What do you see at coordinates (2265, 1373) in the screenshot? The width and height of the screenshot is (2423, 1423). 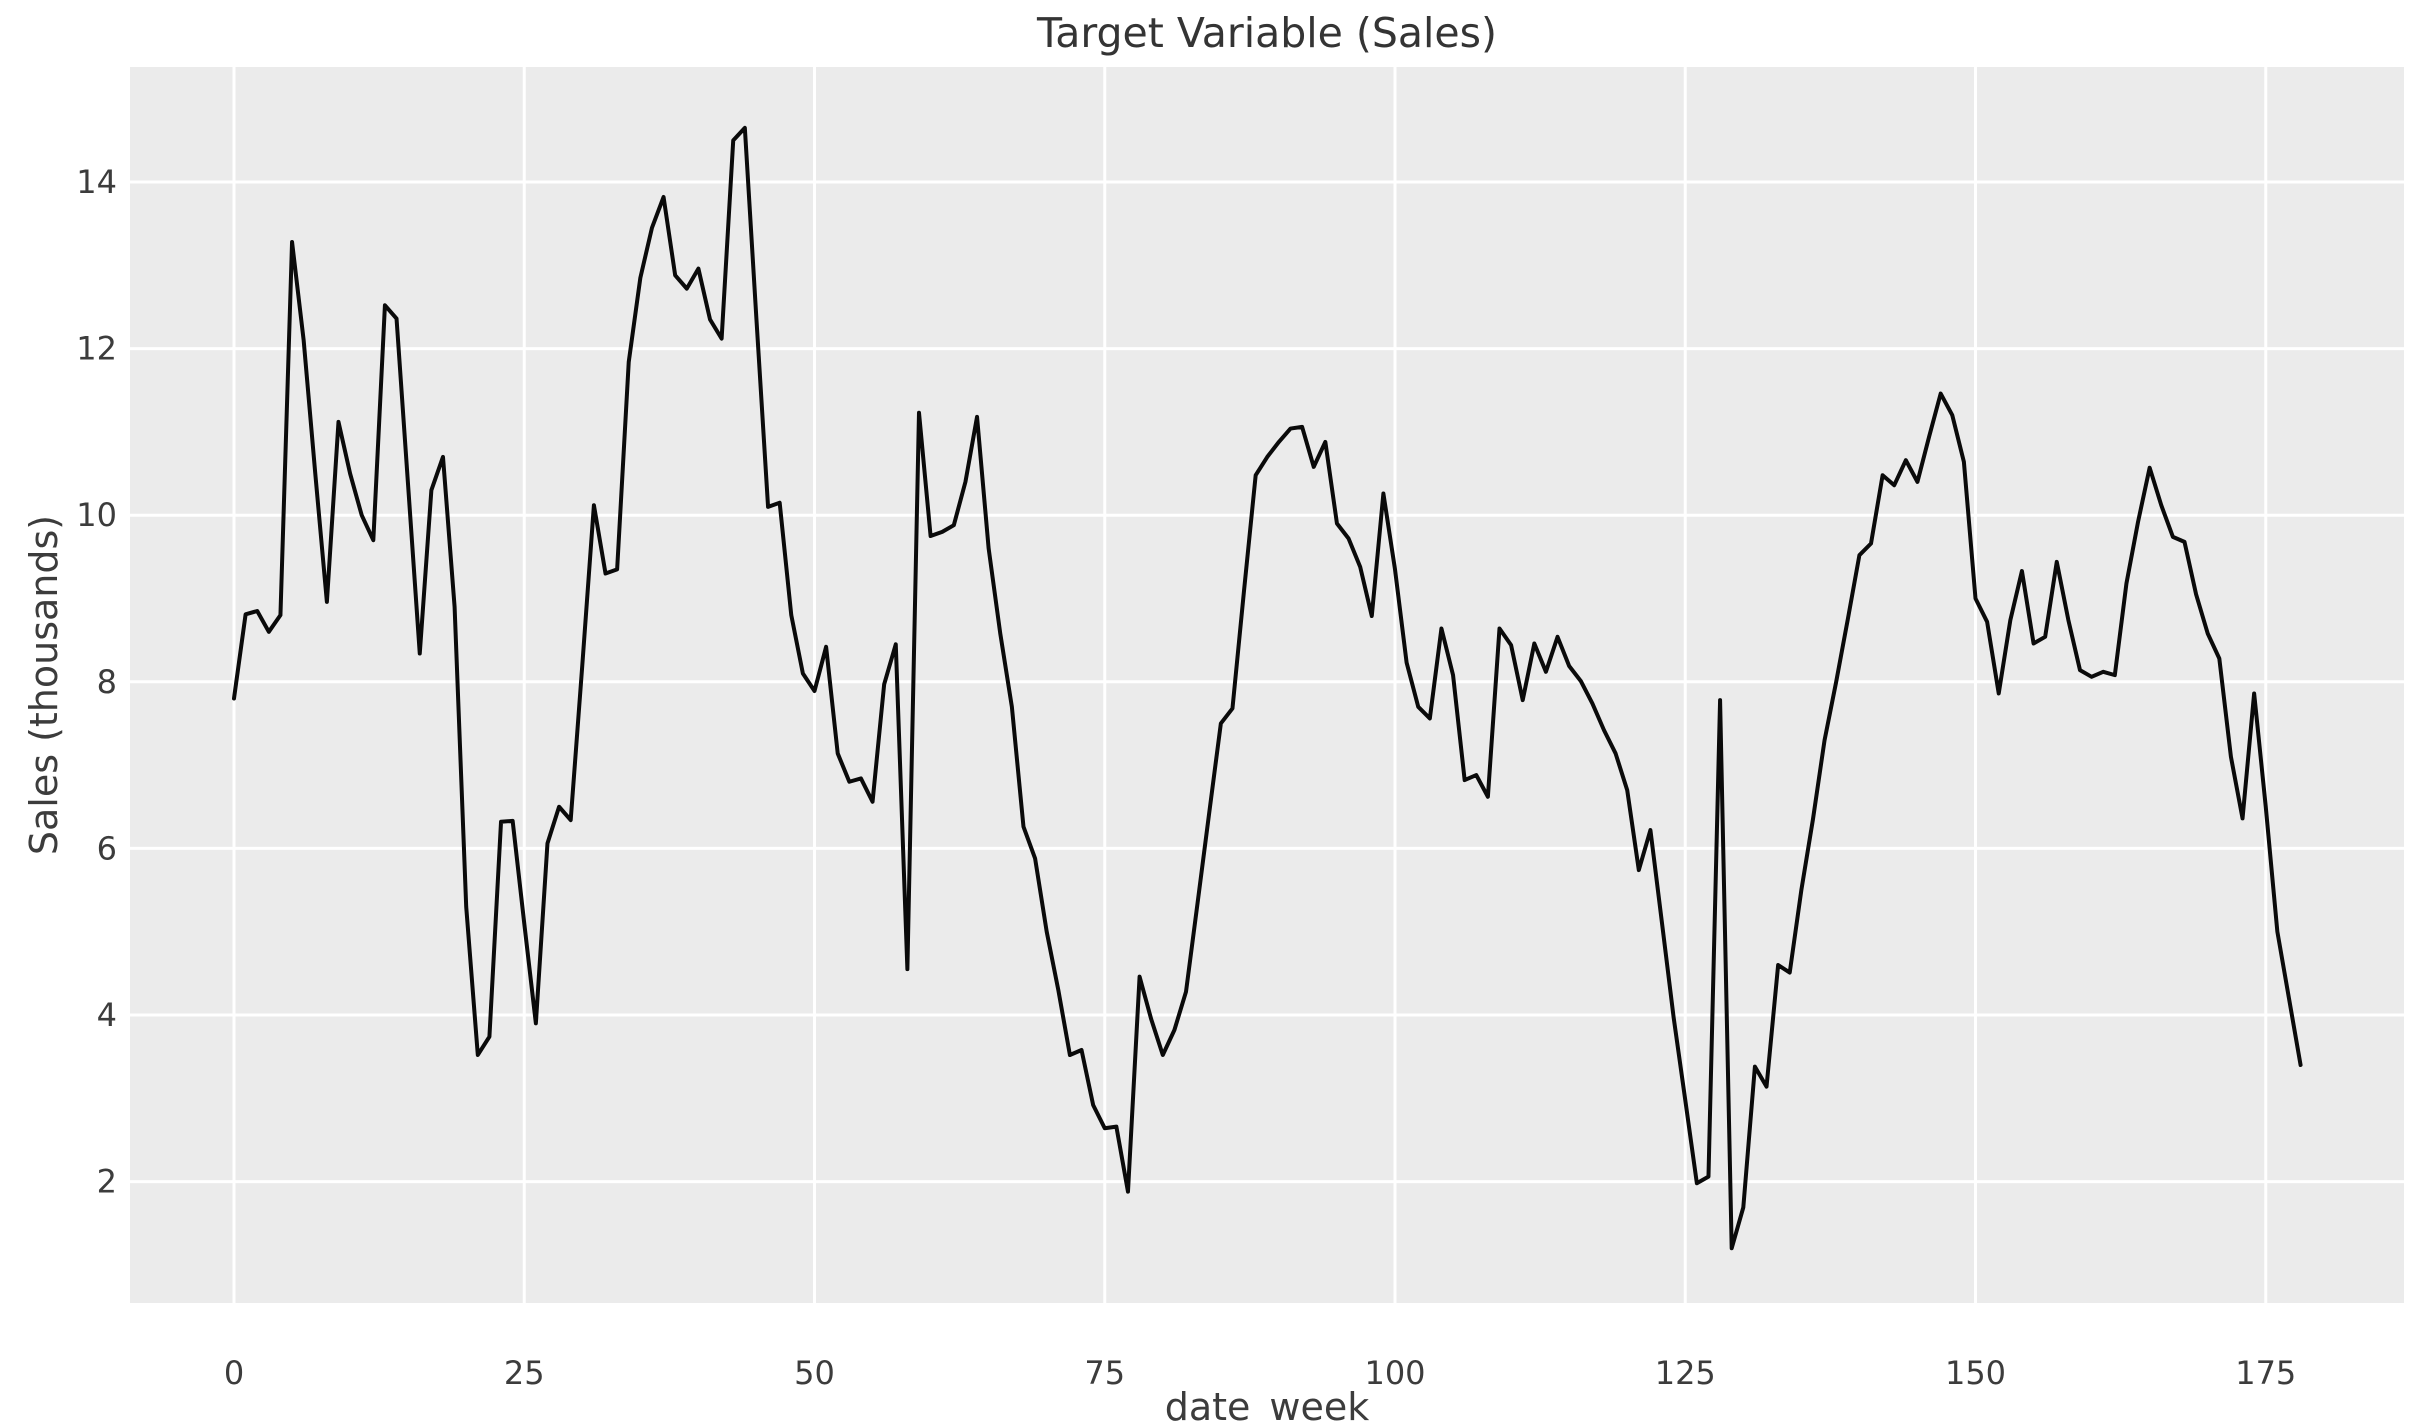 I see `x-tick-label: 175` at bounding box center [2265, 1373].